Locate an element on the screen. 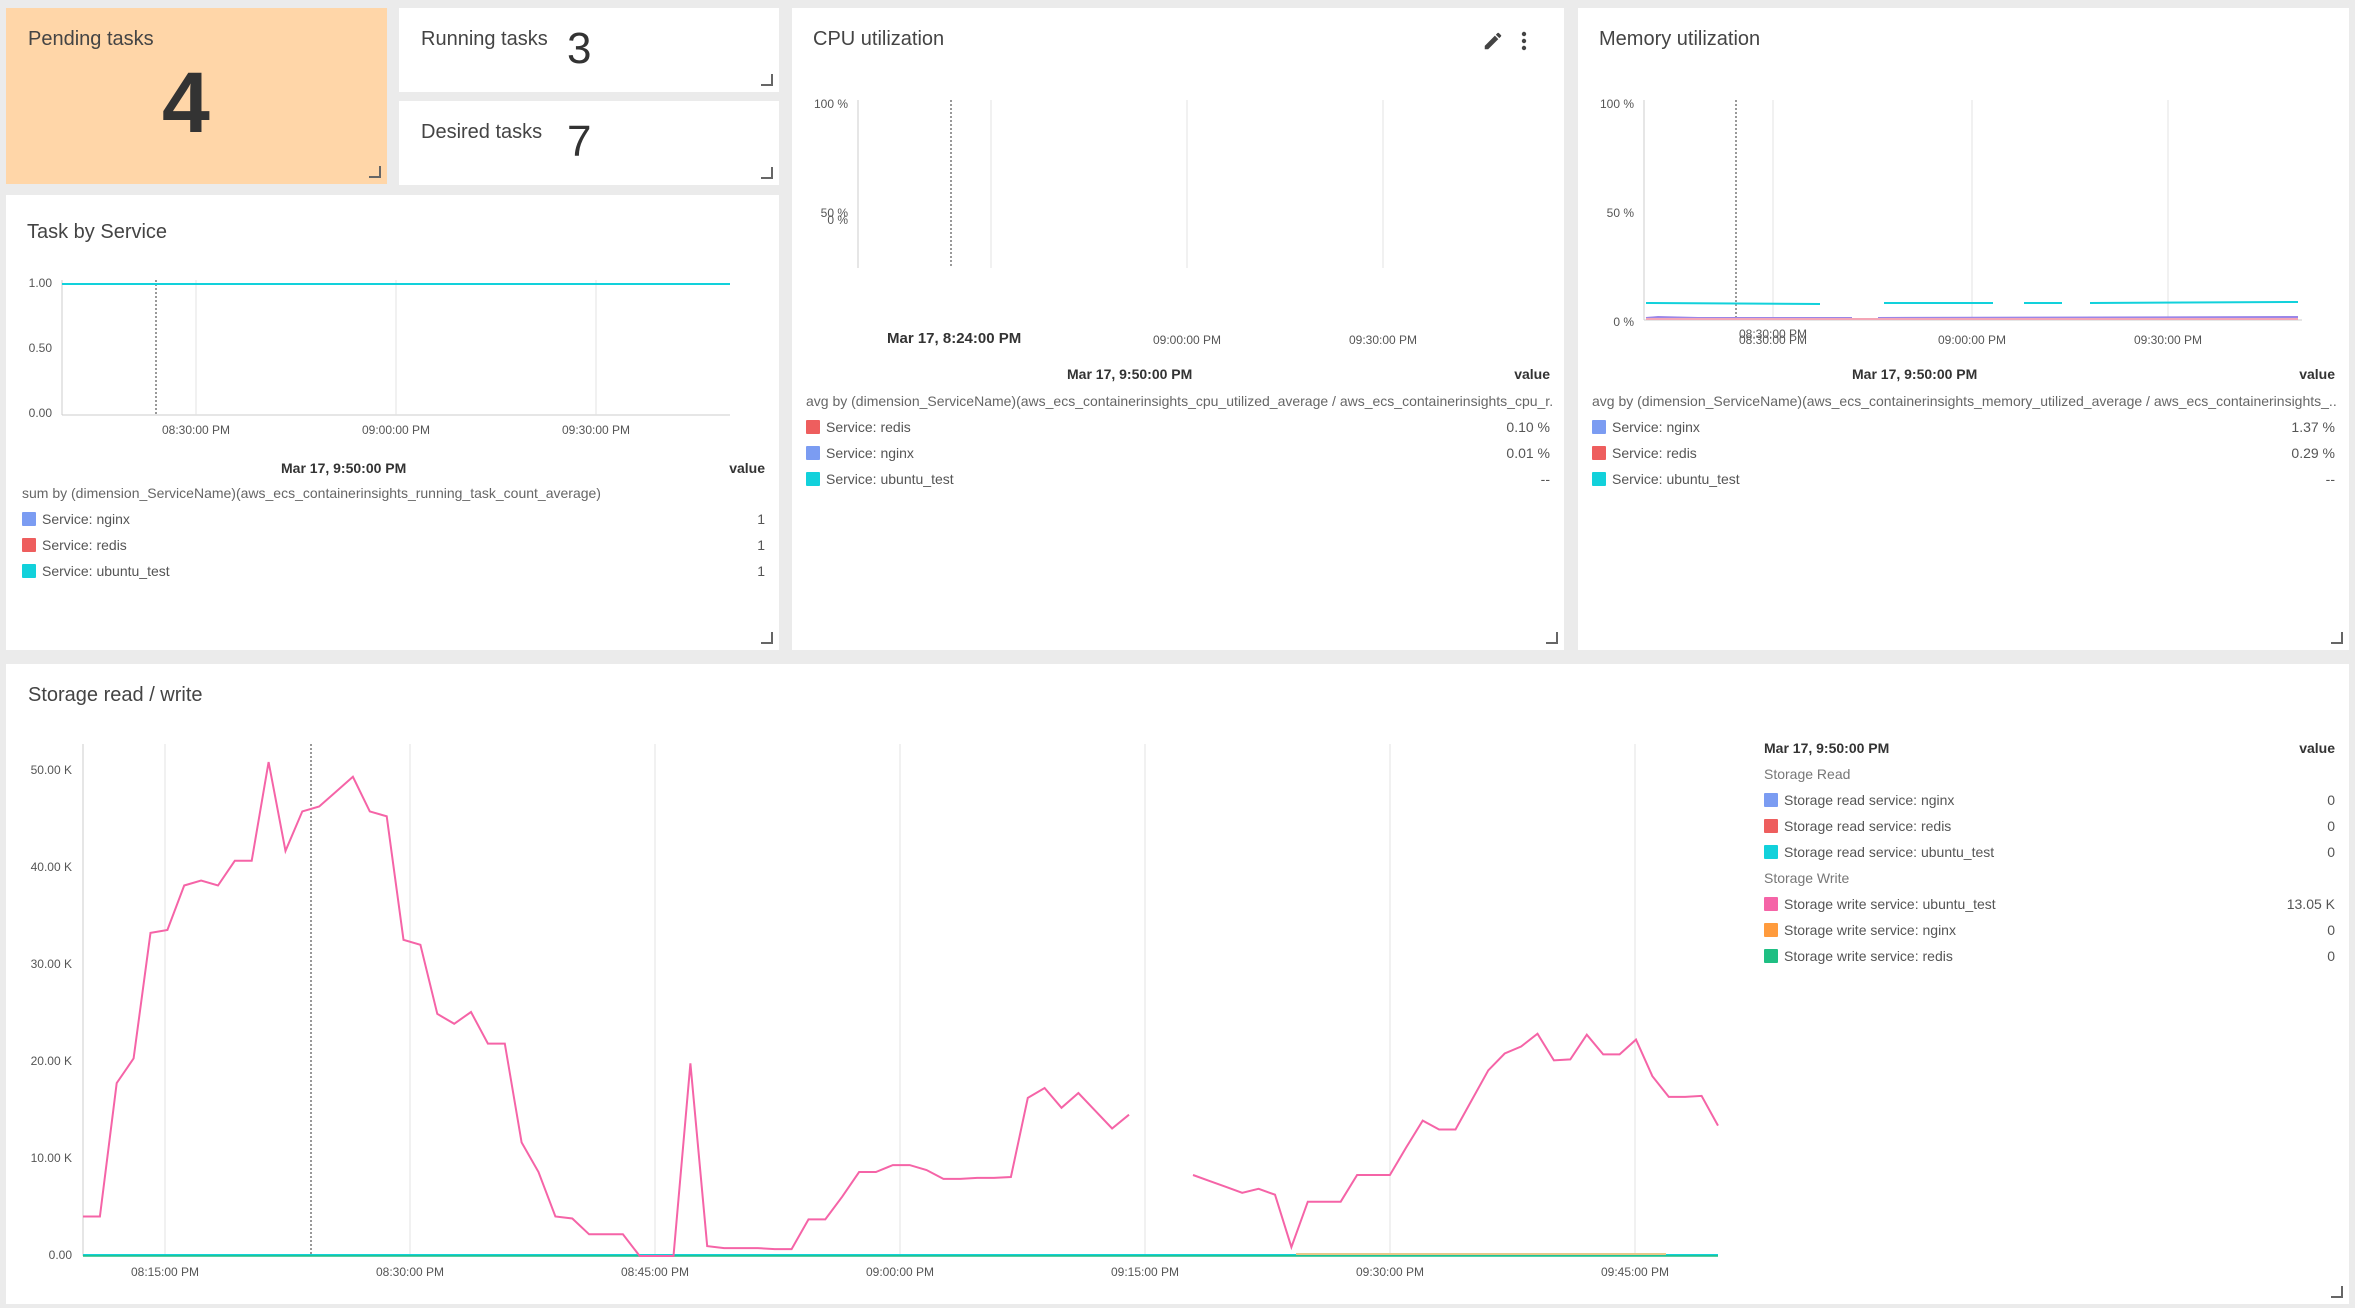 This screenshot has height=1308, width=2355. y-tick-label: 0.50 is located at coordinates (41, 348).